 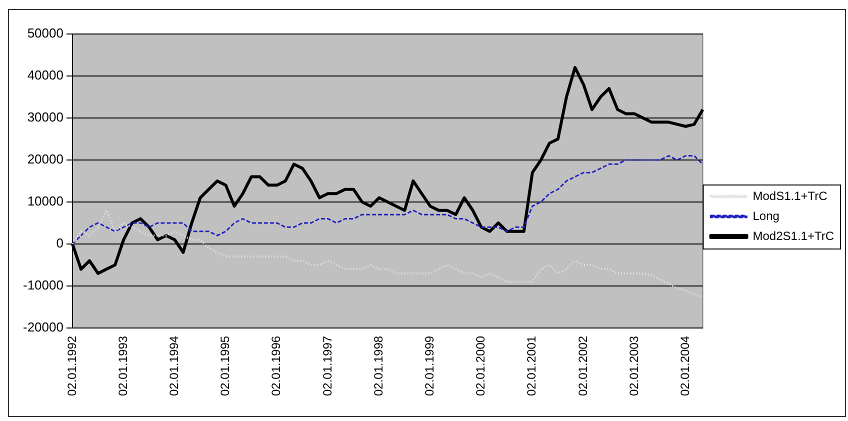 I want to click on x-tick-label: 02.01.1999, so click(x=429, y=366).